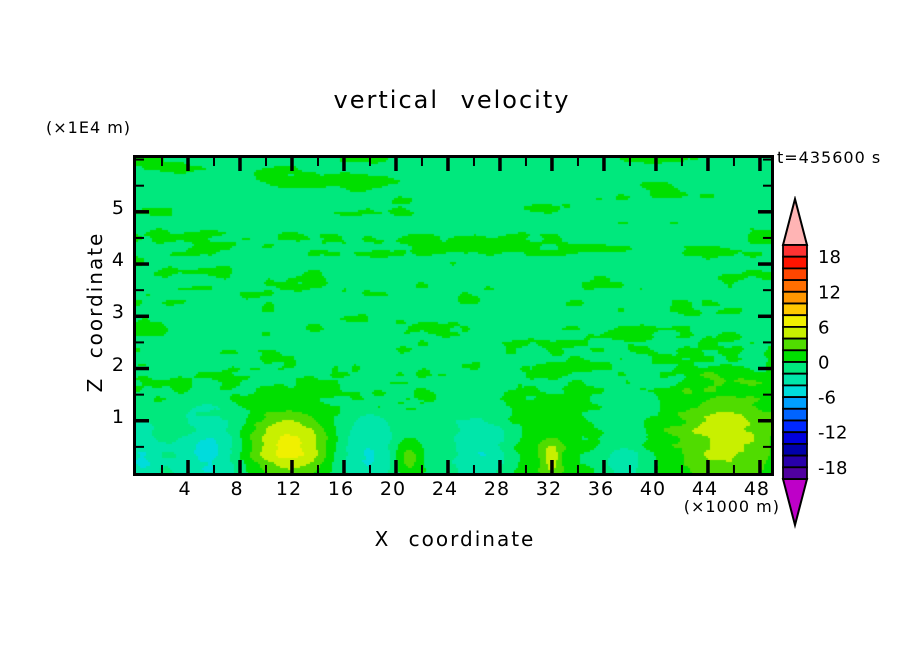 This screenshot has height=654, width=904. Describe the element at coordinates (117, 207) in the screenshot. I see `z-tick-label: 5` at that location.